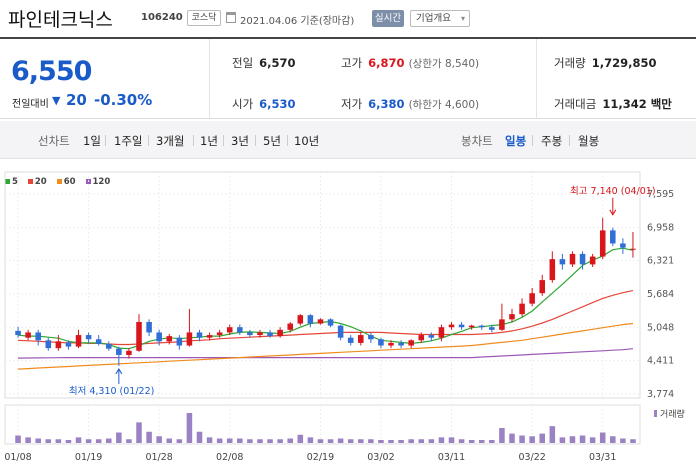 The width and height of the screenshot is (696, 470). Describe the element at coordinates (433, 18) in the screenshot. I see `company-overview-label: 기업개요` at that location.